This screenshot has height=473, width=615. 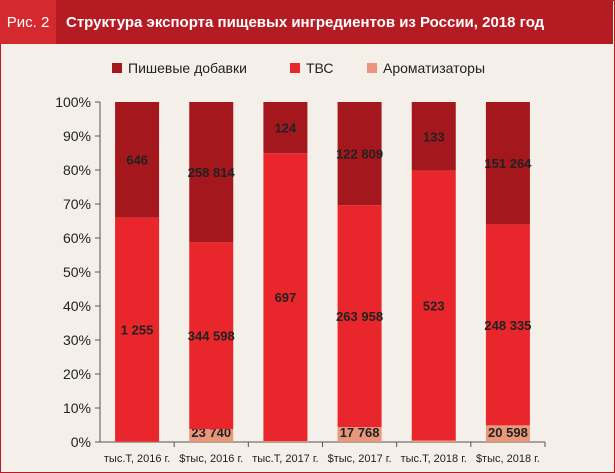 I want to click on legend-entry: Ароматизаторы, so click(x=434, y=68).